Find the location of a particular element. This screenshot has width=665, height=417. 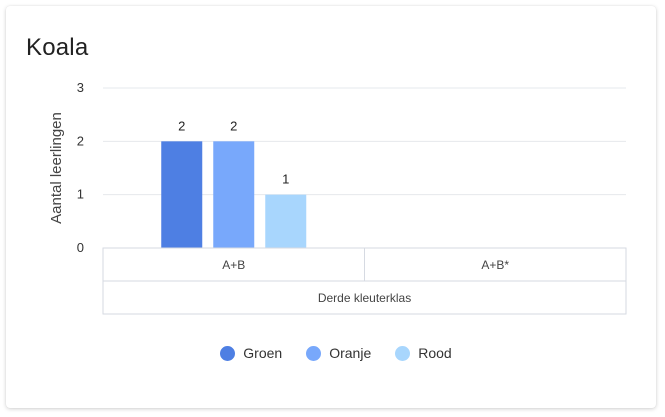

category-group-label: Derde kleuterklas is located at coordinates (364, 298).